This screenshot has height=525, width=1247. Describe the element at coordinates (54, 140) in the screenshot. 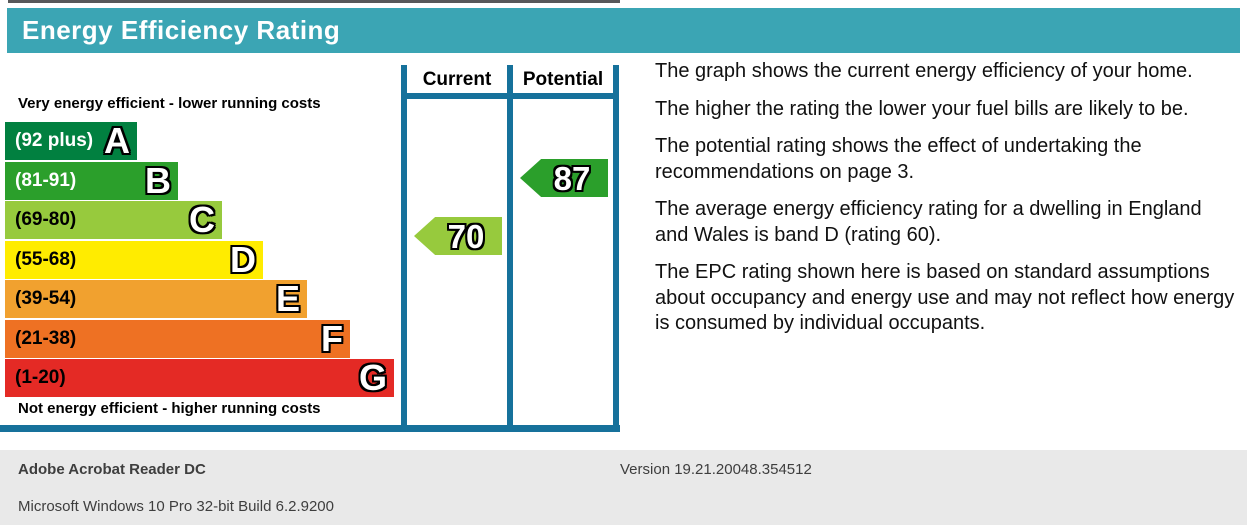

I see `band-range-label: (92 plus)` at that location.